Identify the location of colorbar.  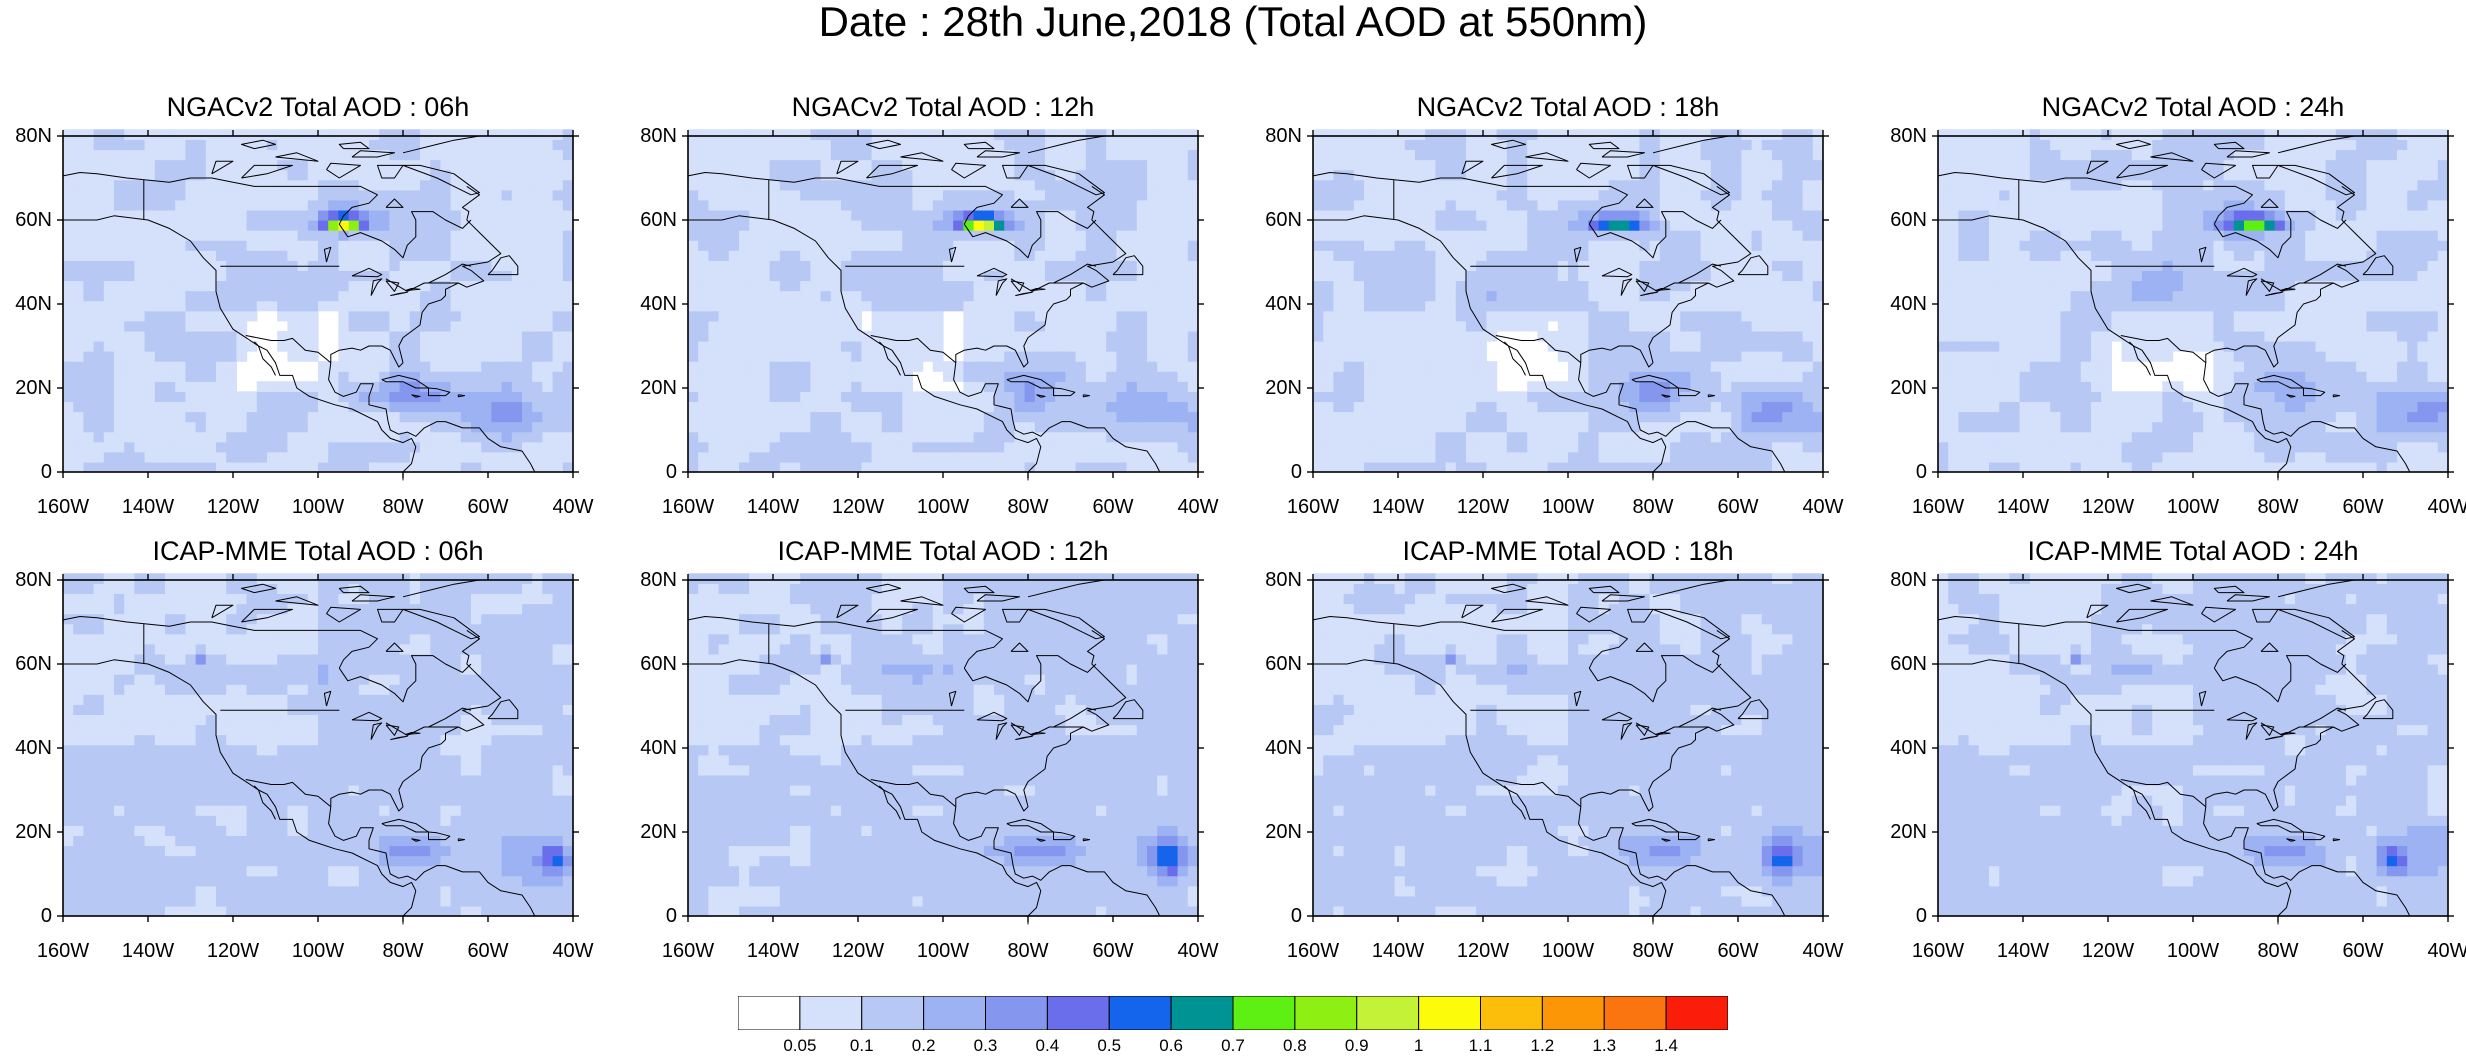
(1233, 1013).